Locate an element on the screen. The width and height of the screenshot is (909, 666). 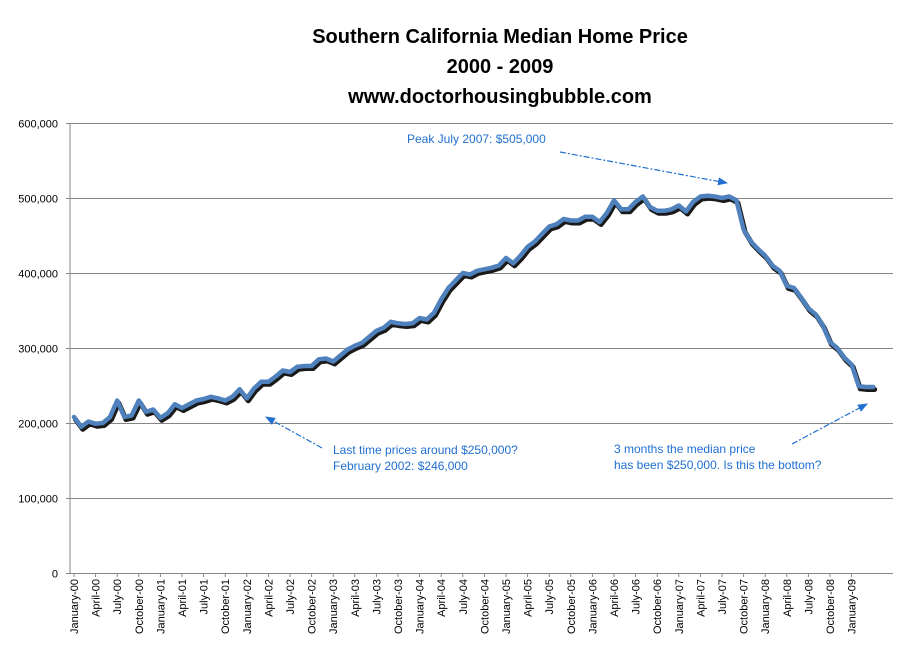
bottom-arrow is located at coordinates (829, 424).